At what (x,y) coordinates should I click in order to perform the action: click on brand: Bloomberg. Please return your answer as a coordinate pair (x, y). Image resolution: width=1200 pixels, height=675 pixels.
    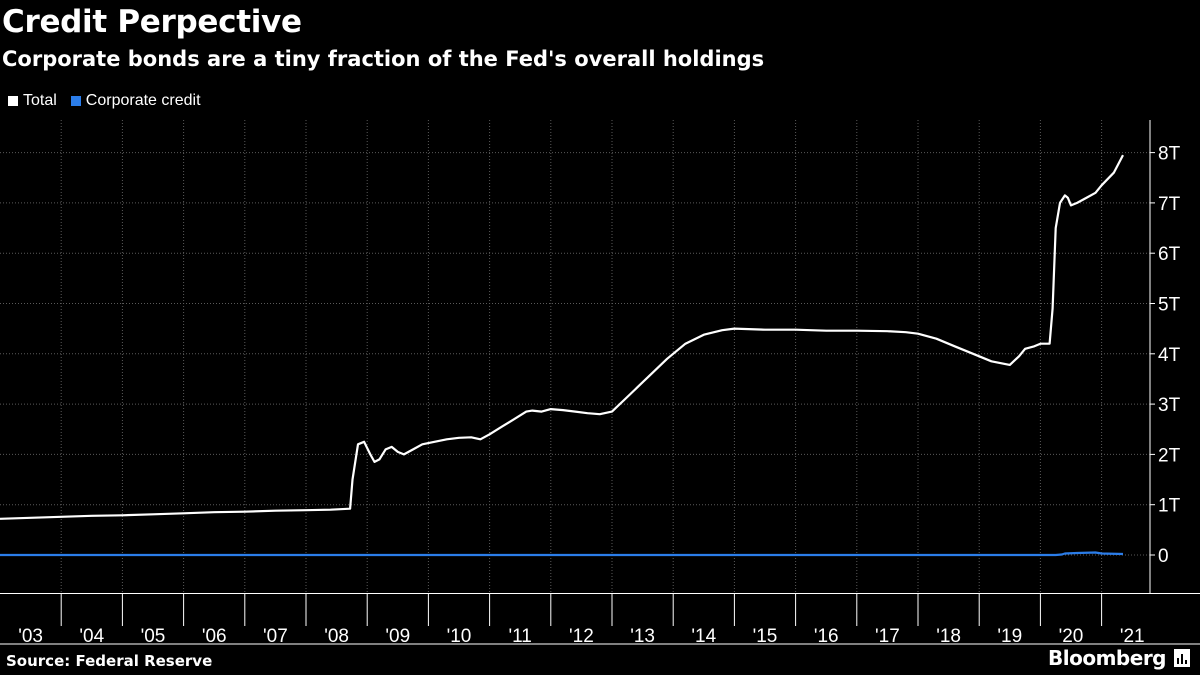
    Looking at the image, I should click on (1119, 658).